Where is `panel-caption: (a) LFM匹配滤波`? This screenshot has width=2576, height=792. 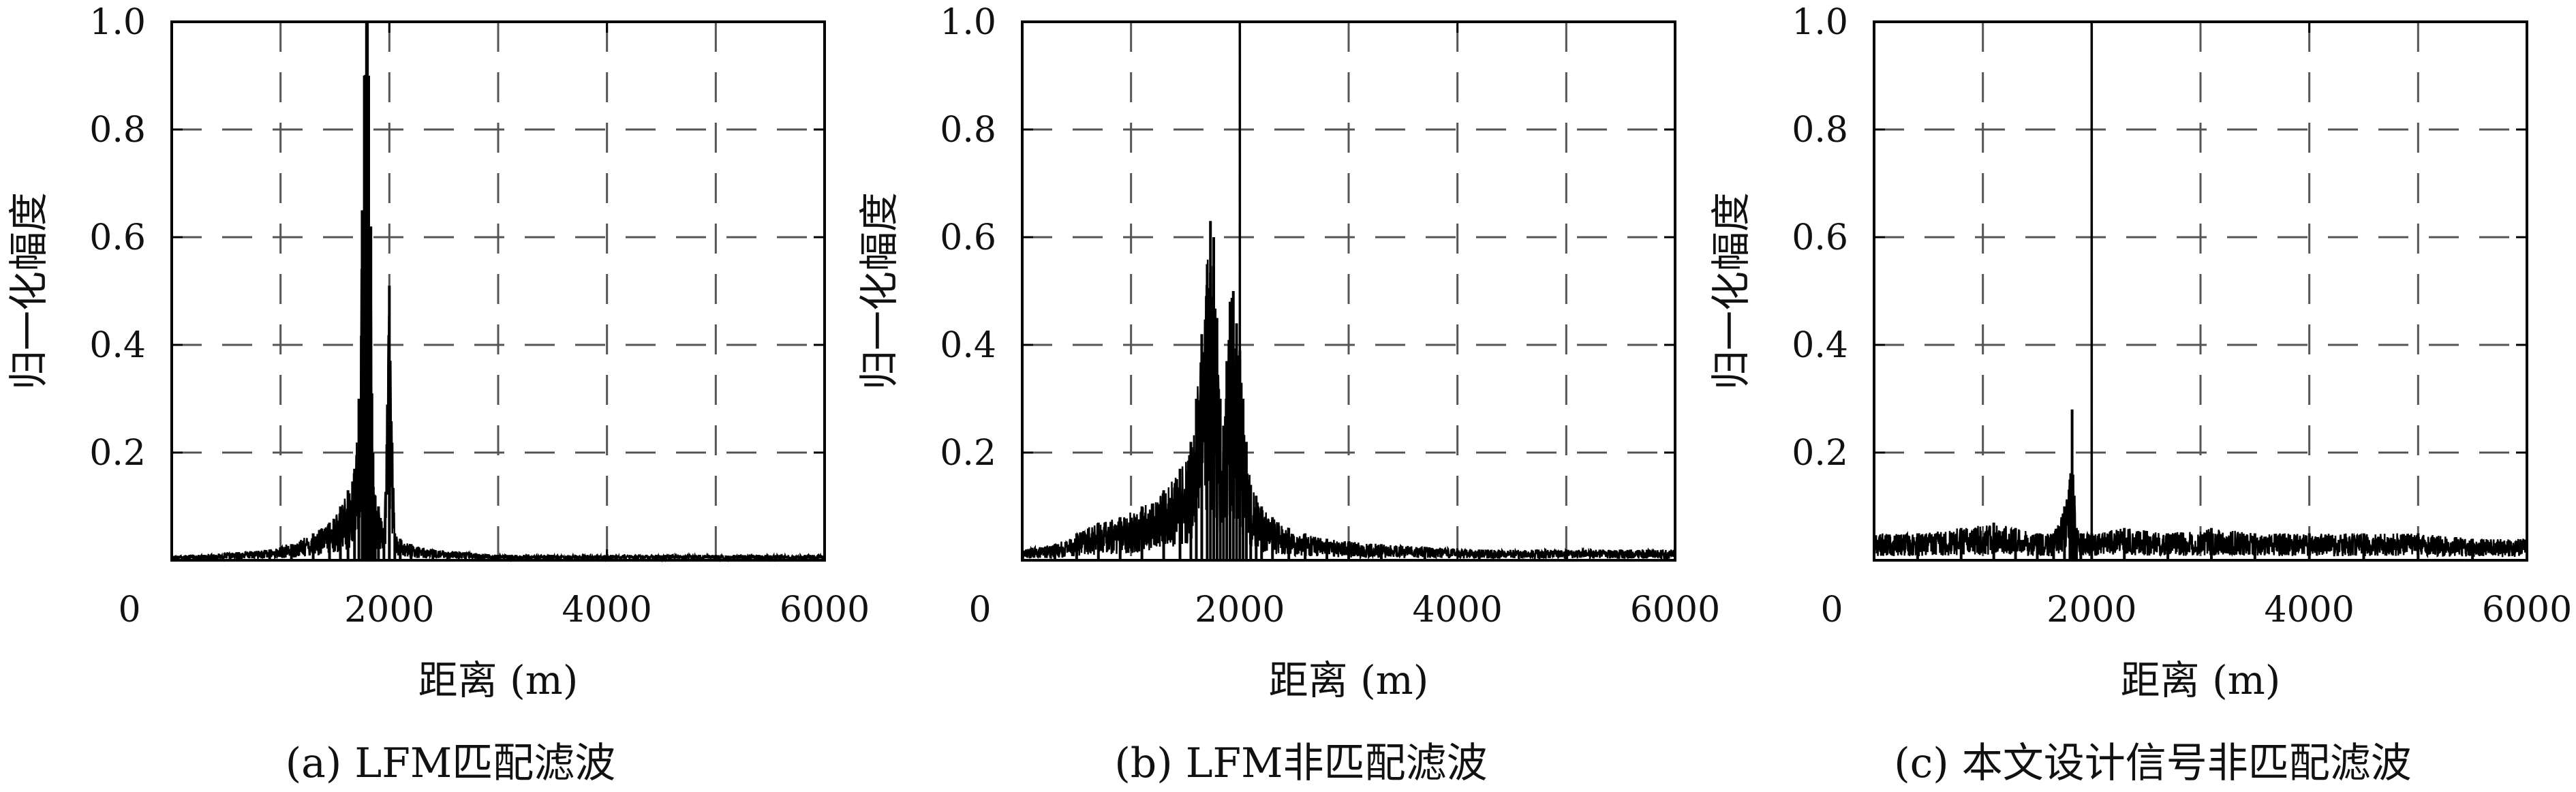
panel-caption: (a) LFM匹配滤波 is located at coordinates (451, 763).